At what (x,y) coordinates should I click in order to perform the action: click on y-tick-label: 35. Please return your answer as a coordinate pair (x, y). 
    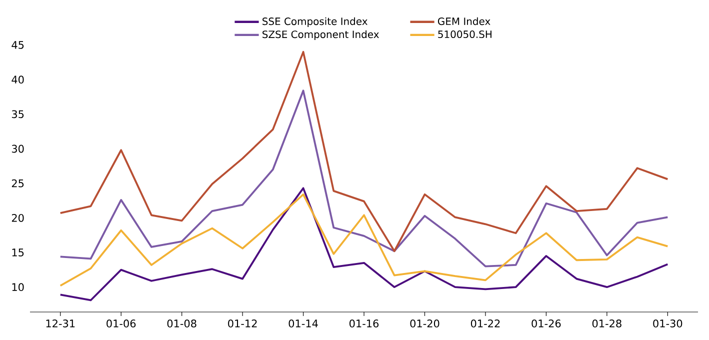
    Looking at the image, I should click on (18, 114).